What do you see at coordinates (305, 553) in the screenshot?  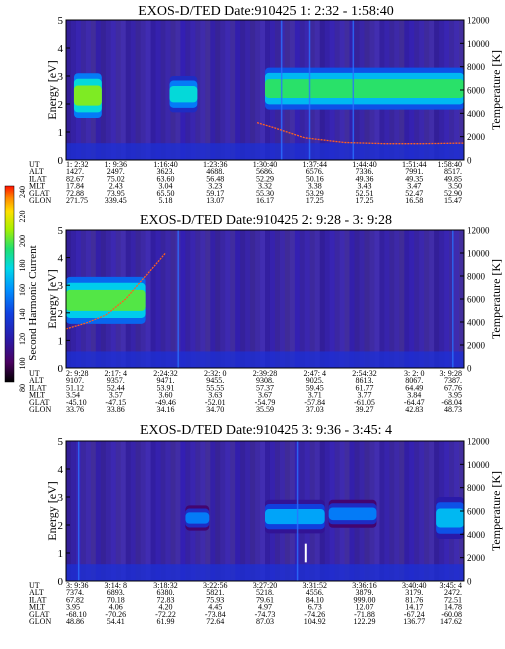 I see `white-mark` at bounding box center [305, 553].